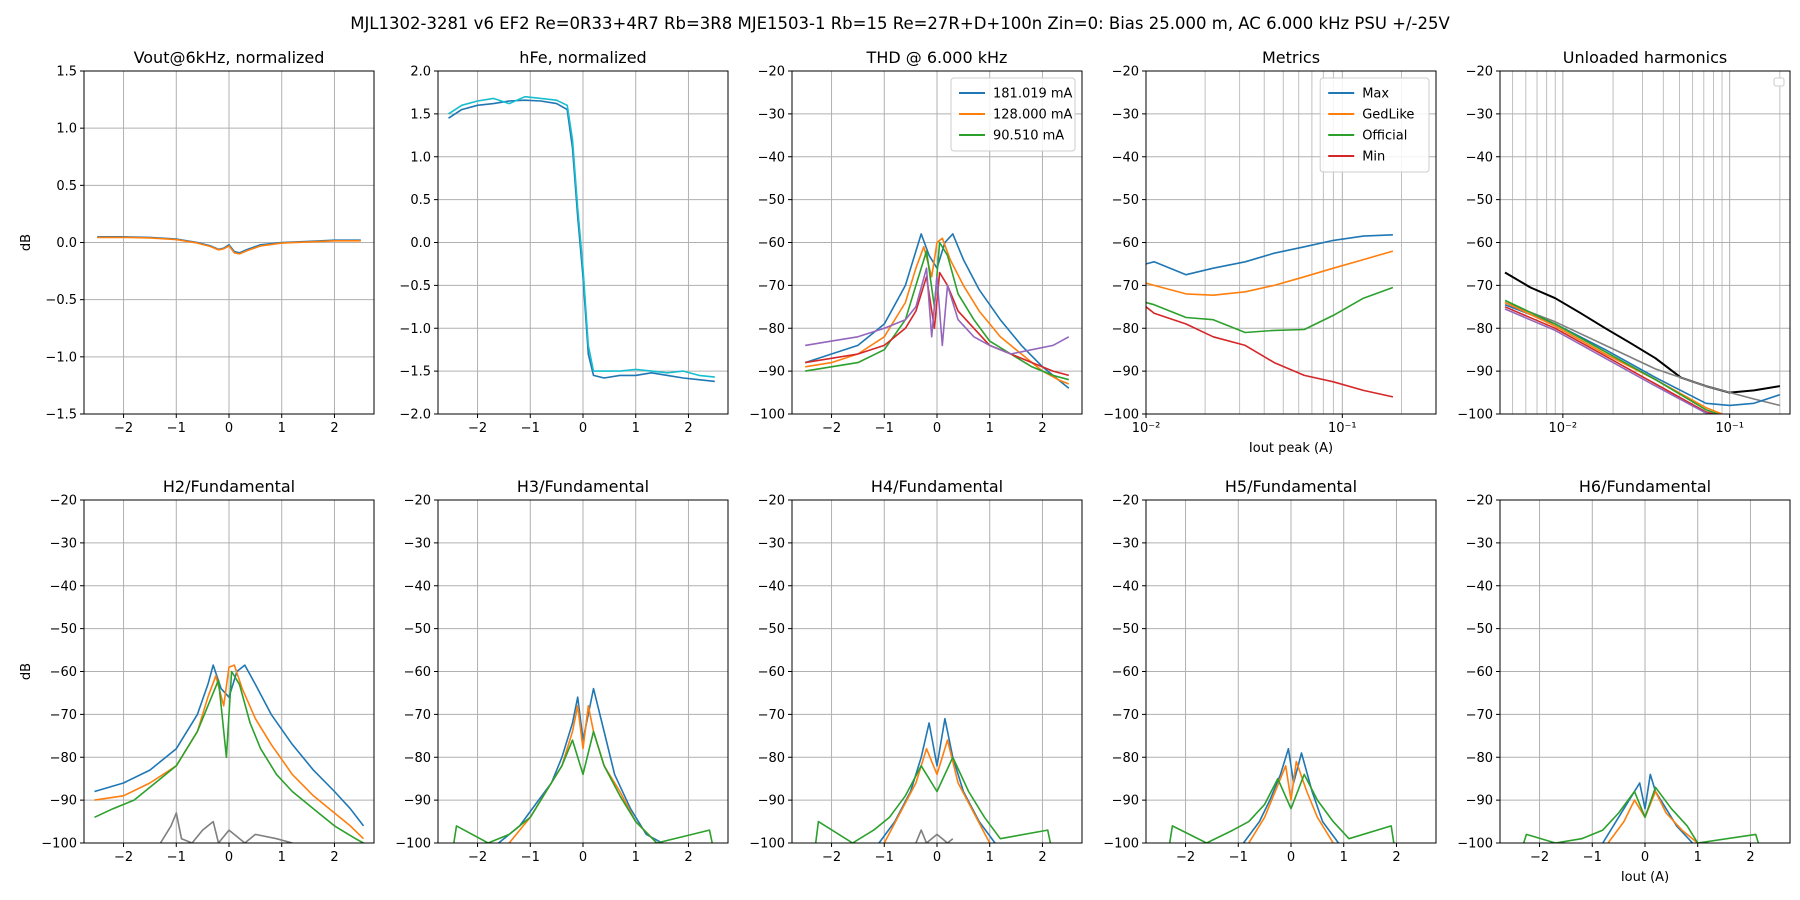 The width and height of the screenshot is (1800, 900). Describe the element at coordinates (415, 329) in the screenshot. I see `y-tick-label: −1.0` at that location.